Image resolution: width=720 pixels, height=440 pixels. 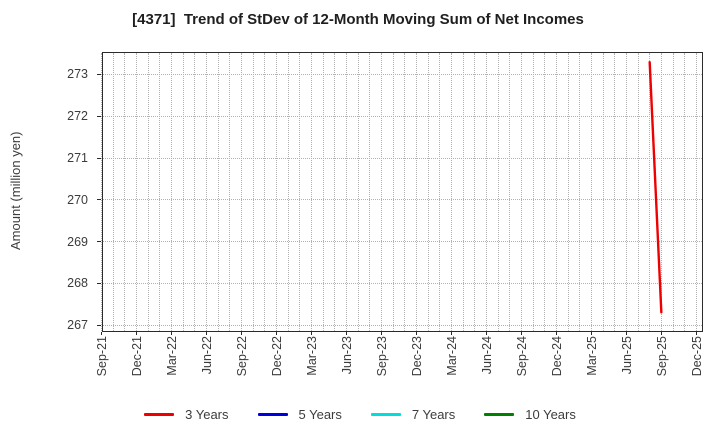 I want to click on y-tick-label: 271, so click(x=77, y=158).